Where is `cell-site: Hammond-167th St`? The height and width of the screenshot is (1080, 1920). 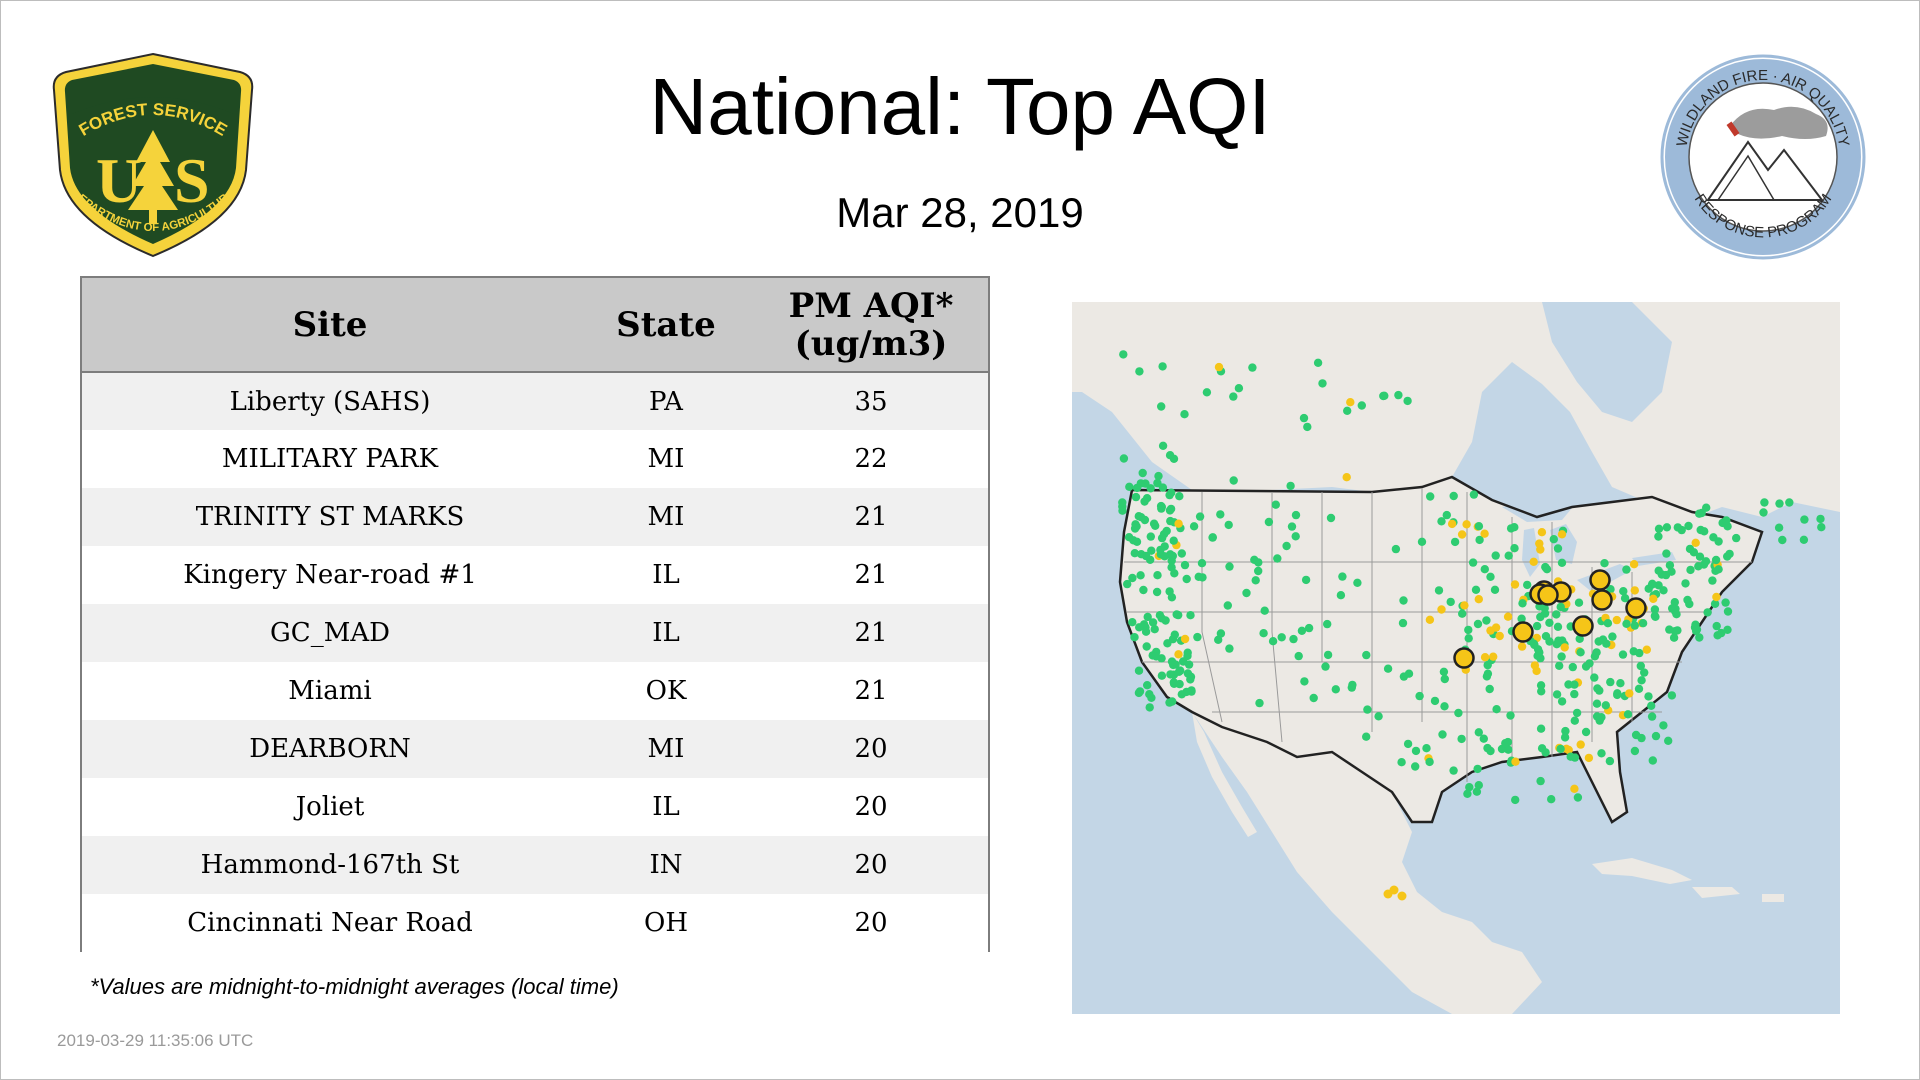 cell-site: Hammond-167th St is located at coordinates (330, 865).